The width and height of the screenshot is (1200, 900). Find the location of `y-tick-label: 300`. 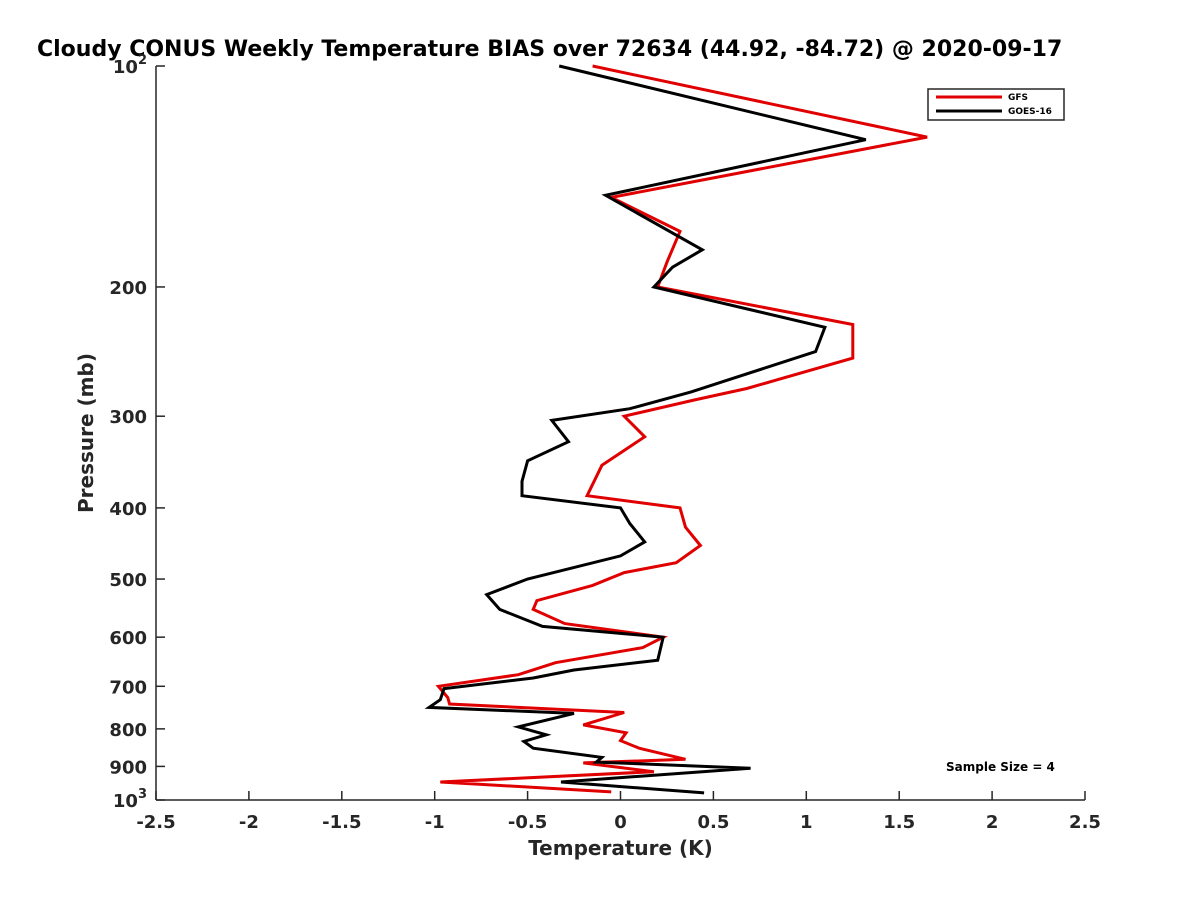

y-tick-label: 300 is located at coordinates (128, 417).